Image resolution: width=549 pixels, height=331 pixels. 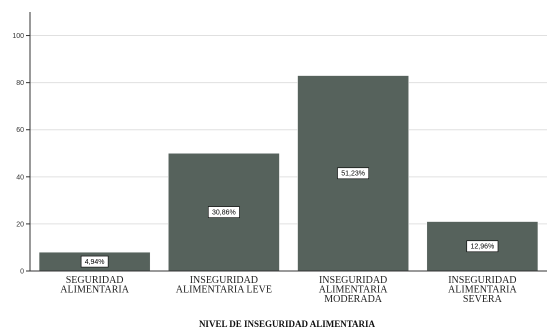 I want to click on y-tick-label: 20, so click(x=20, y=224).